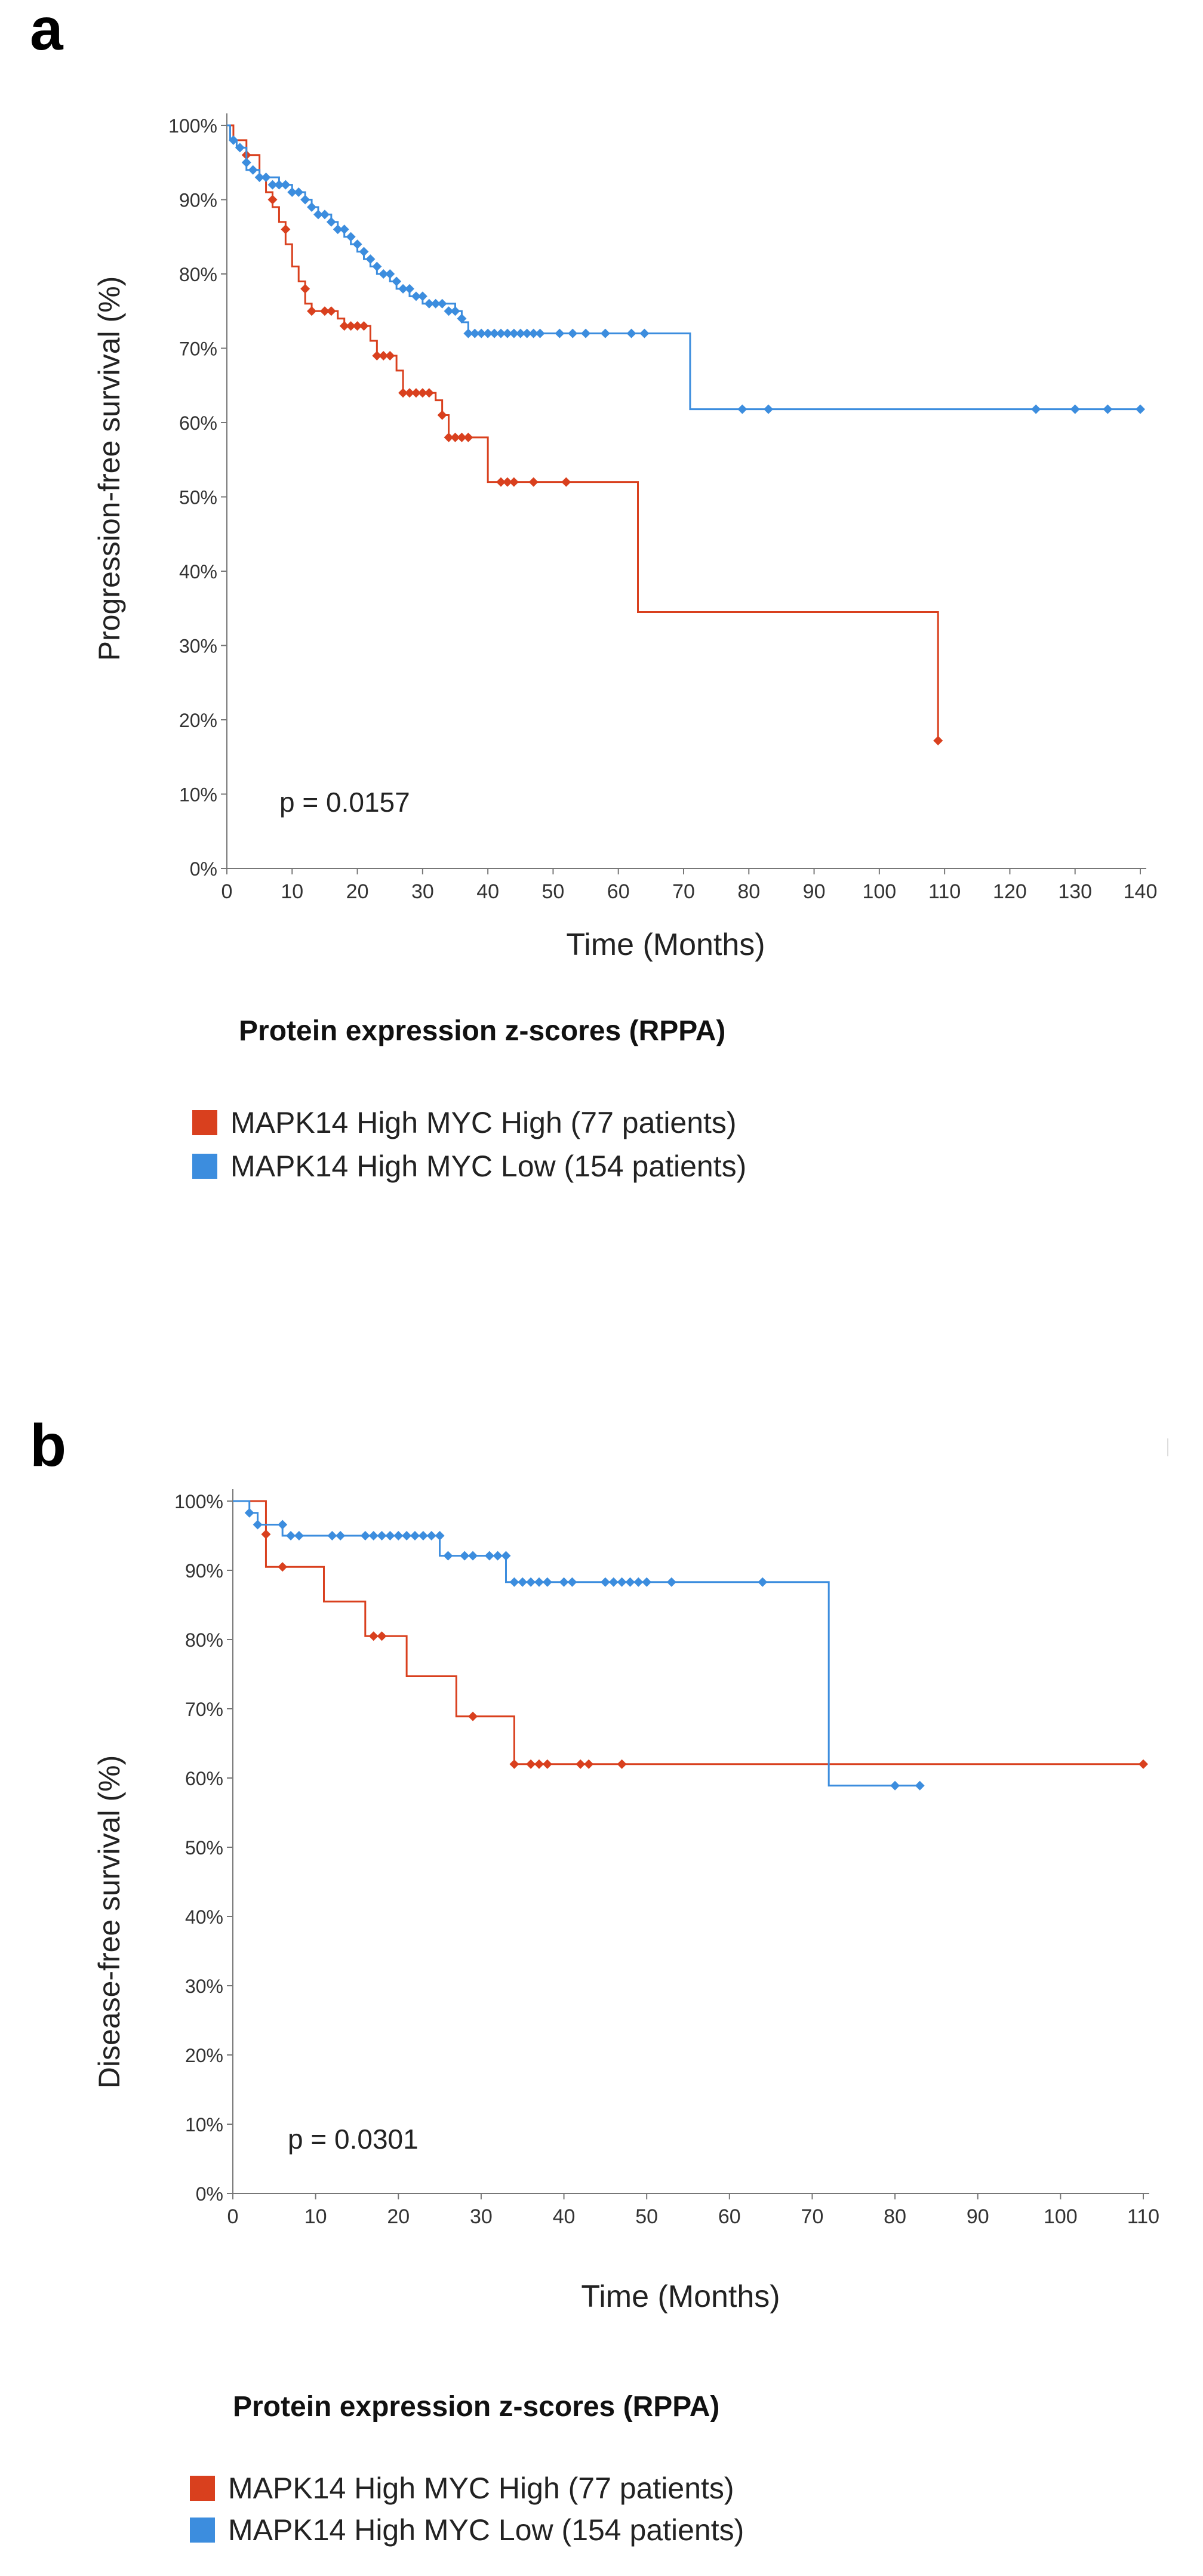  Describe the element at coordinates (814, 891) in the screenshot. I see `x-tick-label: 90` at that location.